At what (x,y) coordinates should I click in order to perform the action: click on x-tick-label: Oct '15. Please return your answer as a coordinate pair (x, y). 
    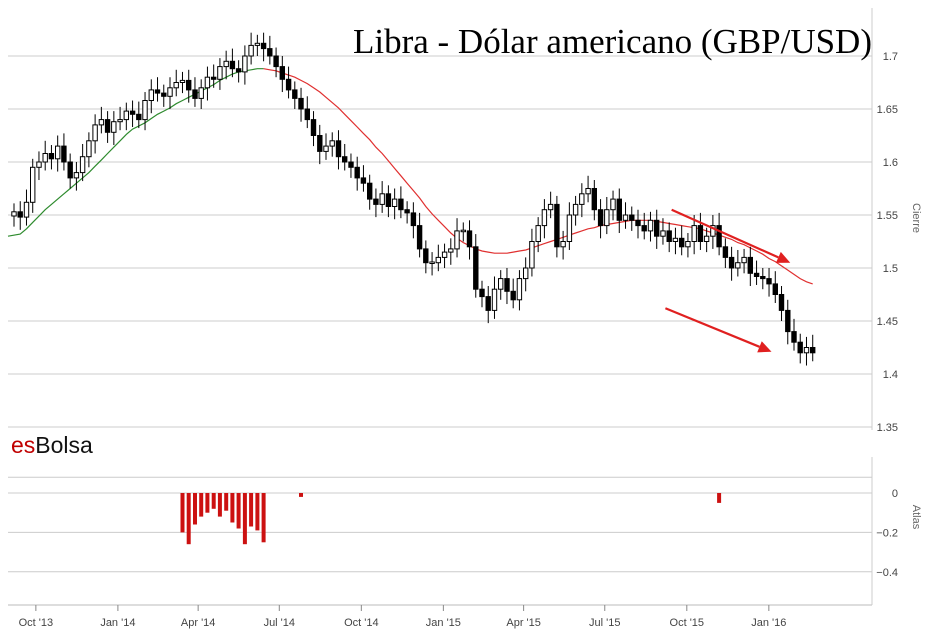
    Looking at the image, I should click on (687, 623).